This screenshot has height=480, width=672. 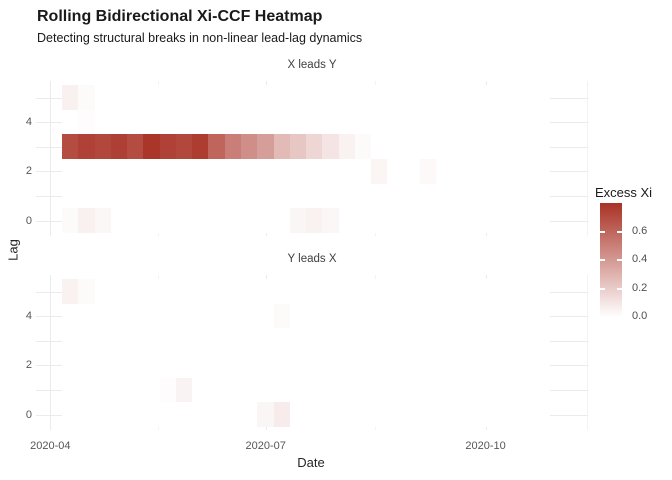 I want to click on x-tick-label: 2020-07, so click(x=265, y=446).